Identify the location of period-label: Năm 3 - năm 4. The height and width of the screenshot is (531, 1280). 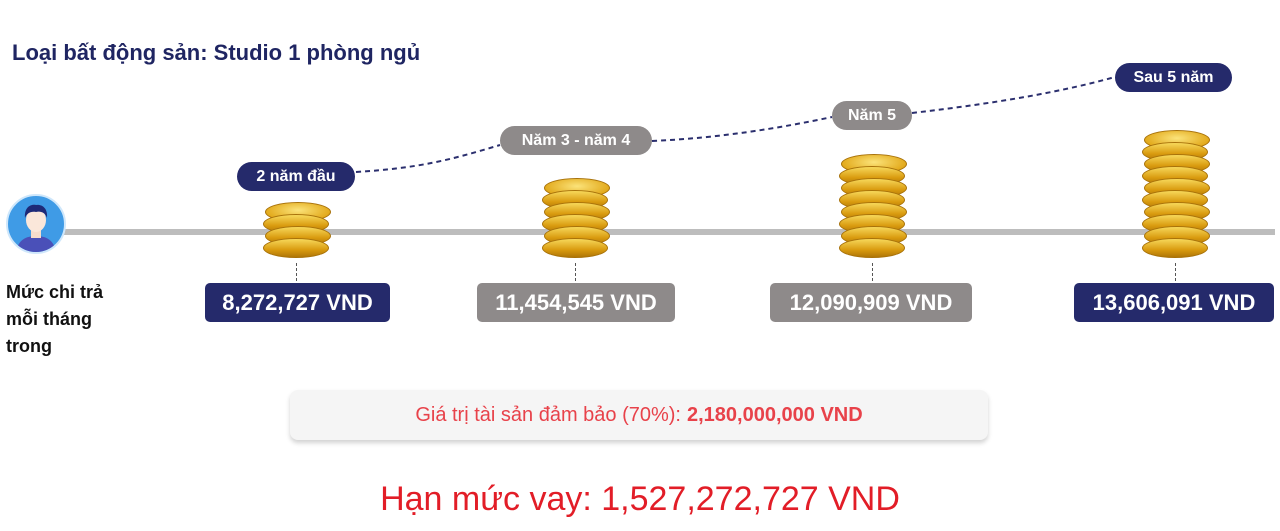
(576, 140).